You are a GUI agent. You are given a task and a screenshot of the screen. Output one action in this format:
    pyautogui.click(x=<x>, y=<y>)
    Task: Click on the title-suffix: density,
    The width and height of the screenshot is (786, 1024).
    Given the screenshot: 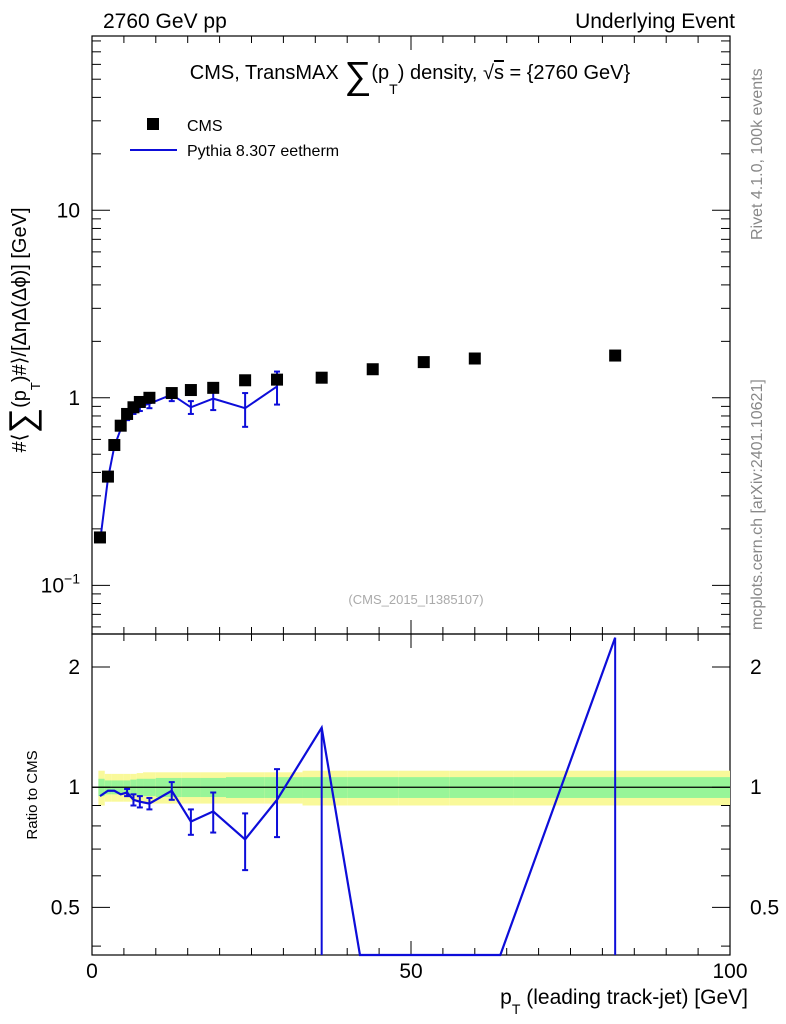 What is the action you would take?
    pyautogui.click(x=443, y=73)
    